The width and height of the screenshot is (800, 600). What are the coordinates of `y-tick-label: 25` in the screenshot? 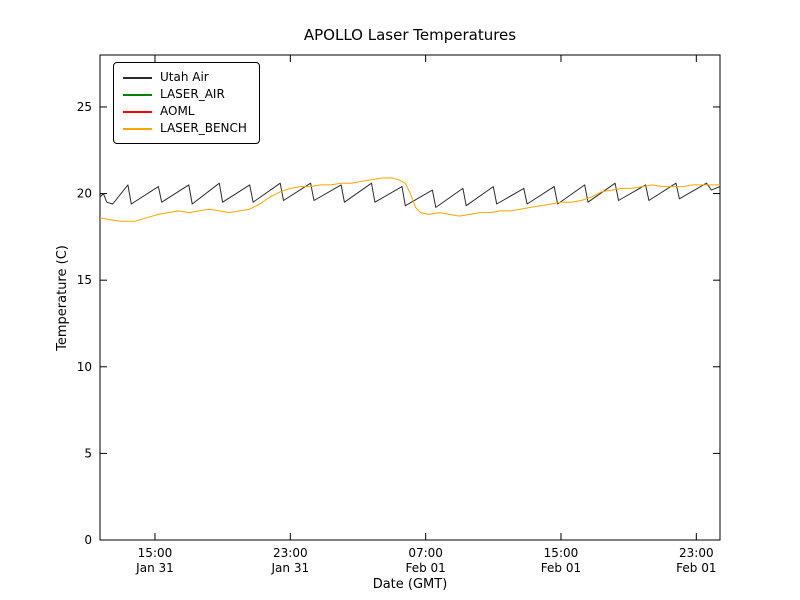 It's located at (84, 107).